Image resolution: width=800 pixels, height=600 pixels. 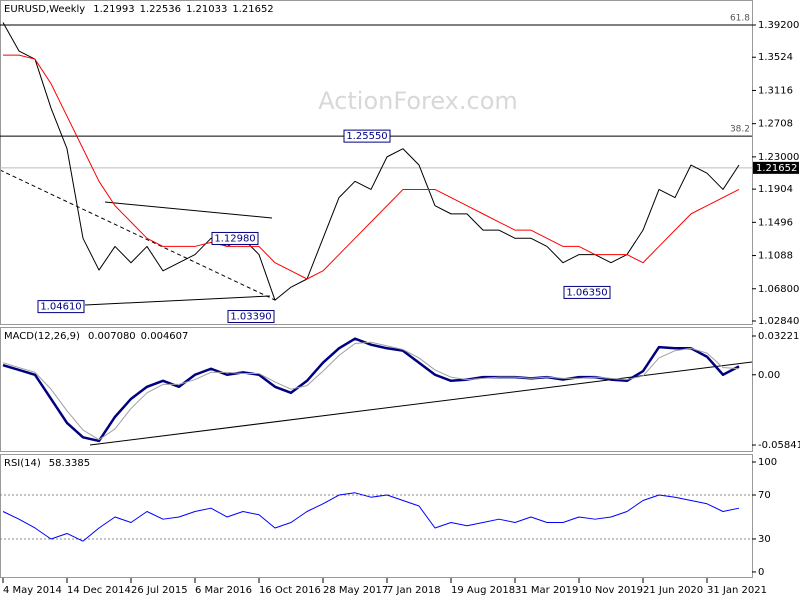 I want to click on last-price-label: 1.21652, so click(x=776, y=168).